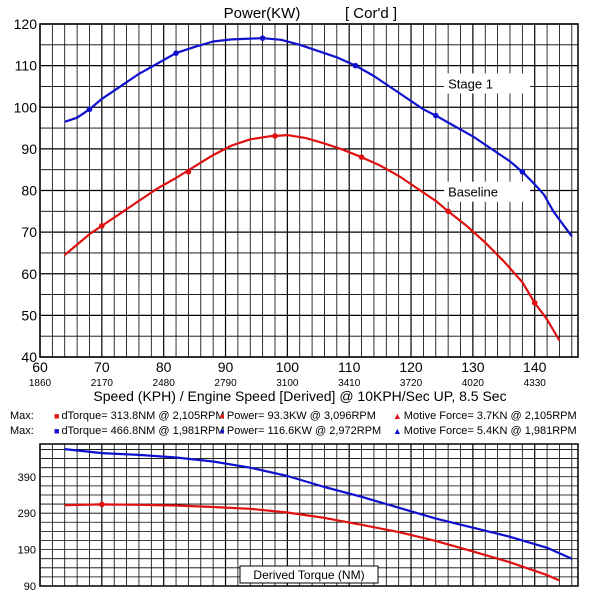  I want to click on series-label: Baseline, so click(473, 192).